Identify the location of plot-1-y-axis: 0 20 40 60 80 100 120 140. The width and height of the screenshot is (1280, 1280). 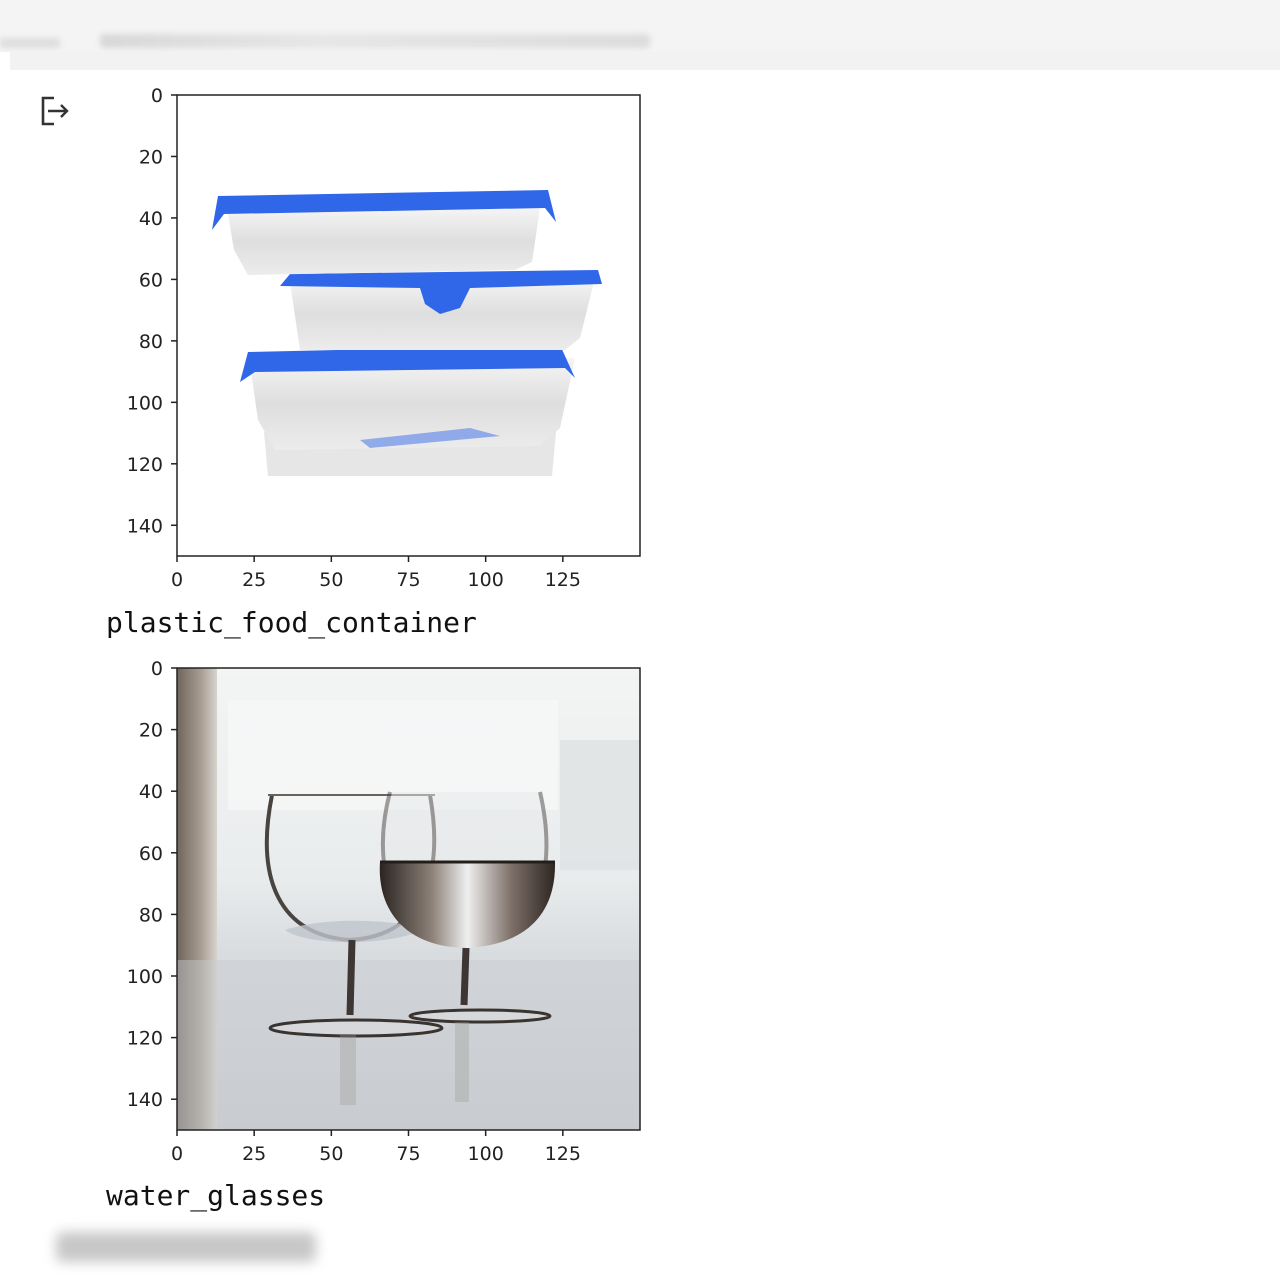
(152, 311).